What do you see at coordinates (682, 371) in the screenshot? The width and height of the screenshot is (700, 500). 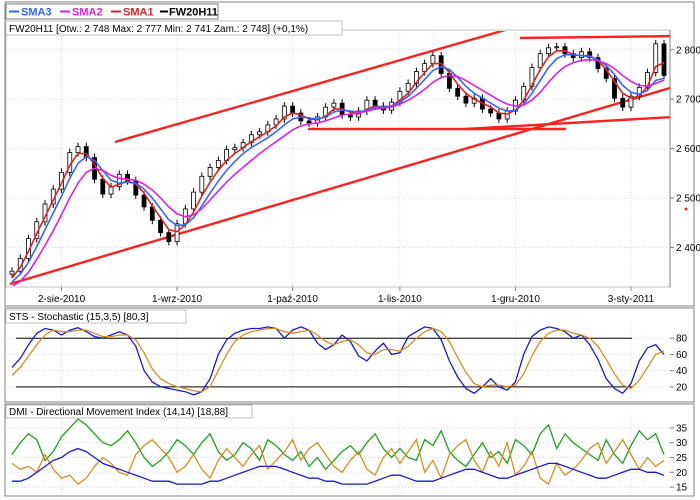 I see `stochastic-y-tick-label-1: 40` at bounding box center [682, 371].